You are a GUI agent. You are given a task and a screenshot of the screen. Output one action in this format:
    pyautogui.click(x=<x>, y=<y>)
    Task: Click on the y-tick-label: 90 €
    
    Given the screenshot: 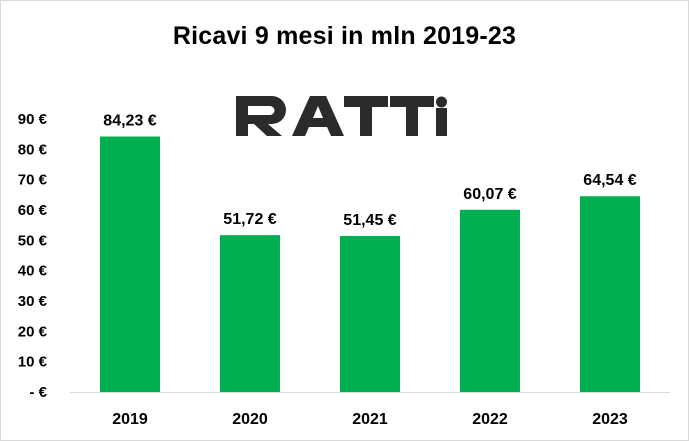 What is the action you would take?
    pyautogui.click(x=33, y=119)
    